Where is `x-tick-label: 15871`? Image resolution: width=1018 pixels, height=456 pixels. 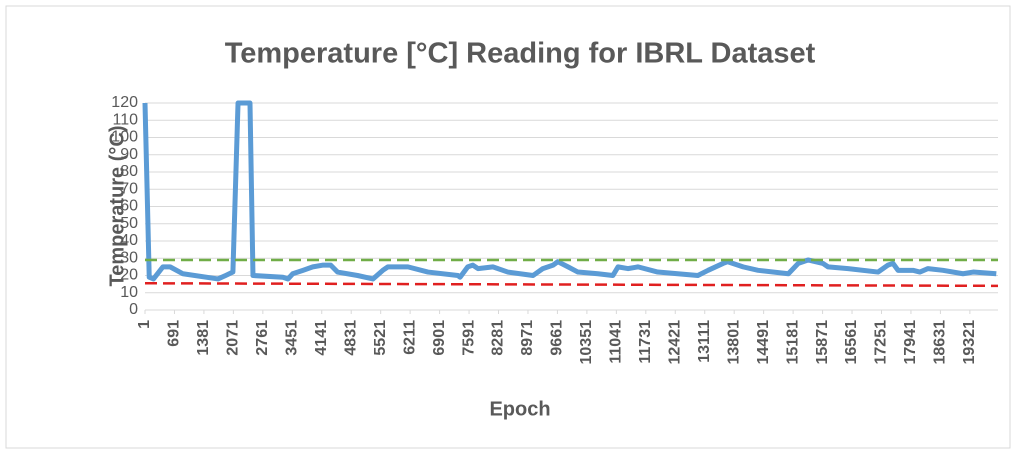 x-tick-label: 15871 is located at coordinates (822, 342).